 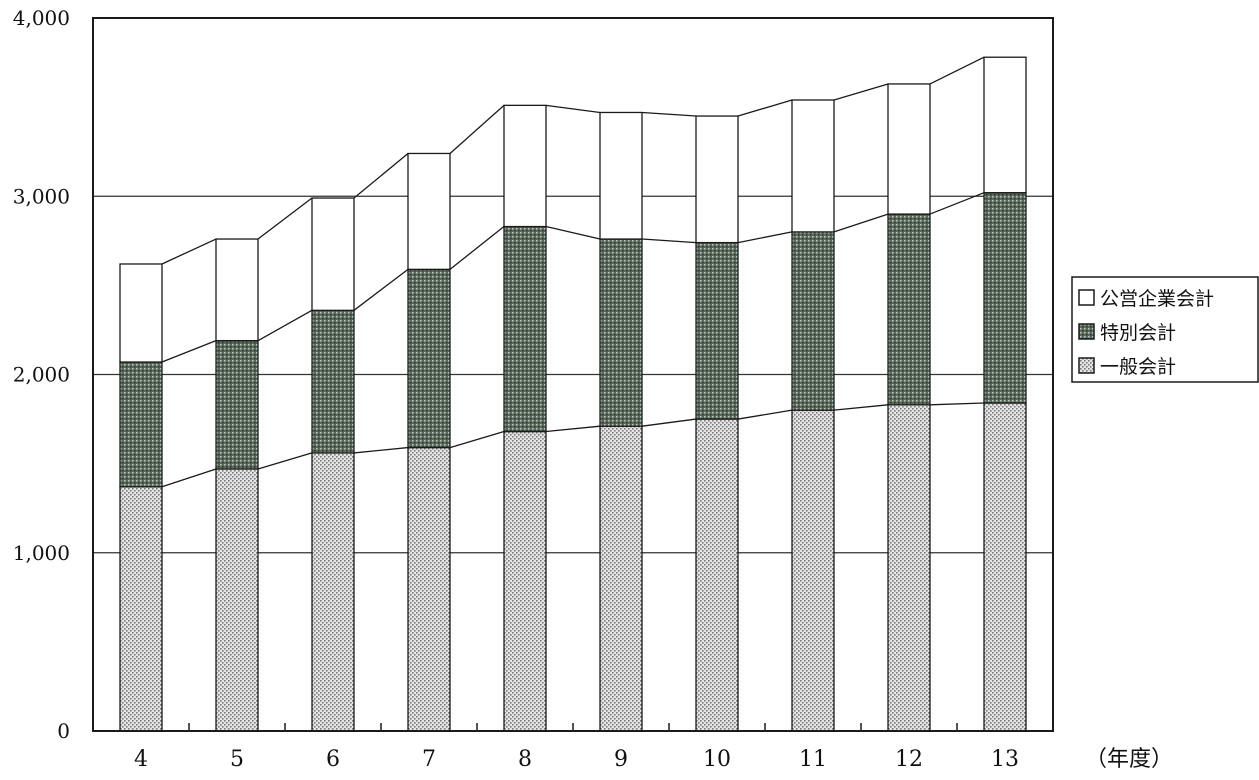 What do you see at coordinates (237, 759) in the screenshot?
I see `x-tick-label: 5` at bounding box center [237, 759].